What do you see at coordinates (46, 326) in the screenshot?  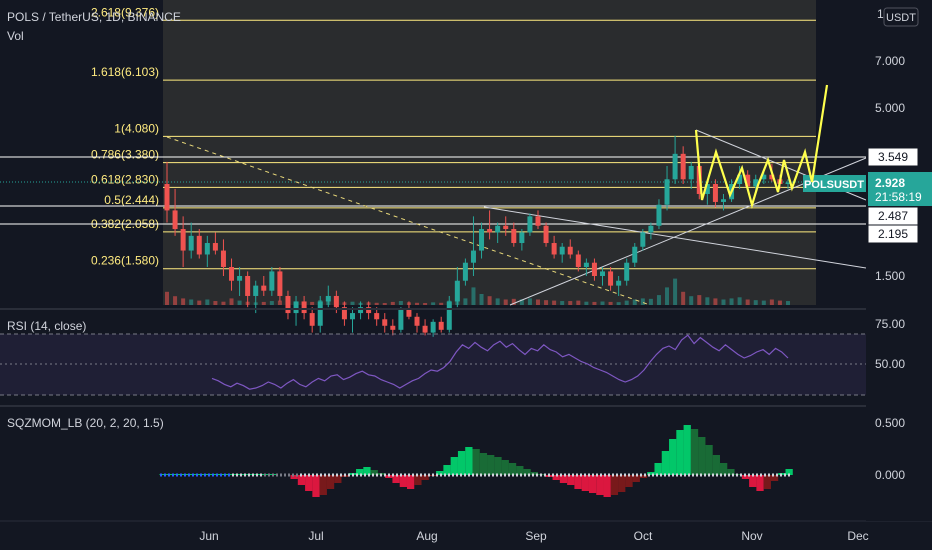 I see `rsi-label: RSI (14, close)` at bounding box center [46, 326].